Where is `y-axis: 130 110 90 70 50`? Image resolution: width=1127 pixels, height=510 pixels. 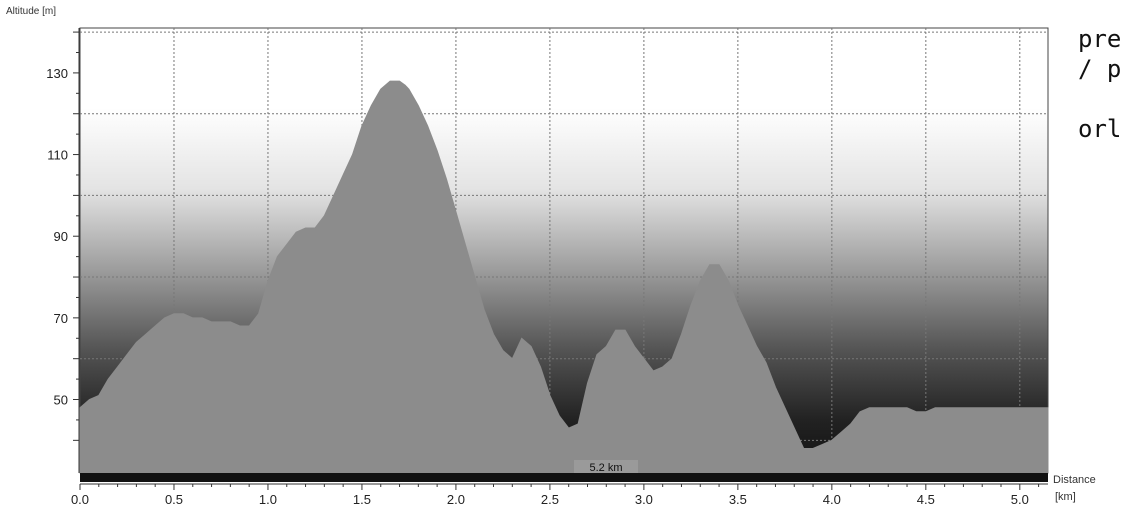
y-axis: 130 110 90 70 50 is located at coordinates (63, 250).